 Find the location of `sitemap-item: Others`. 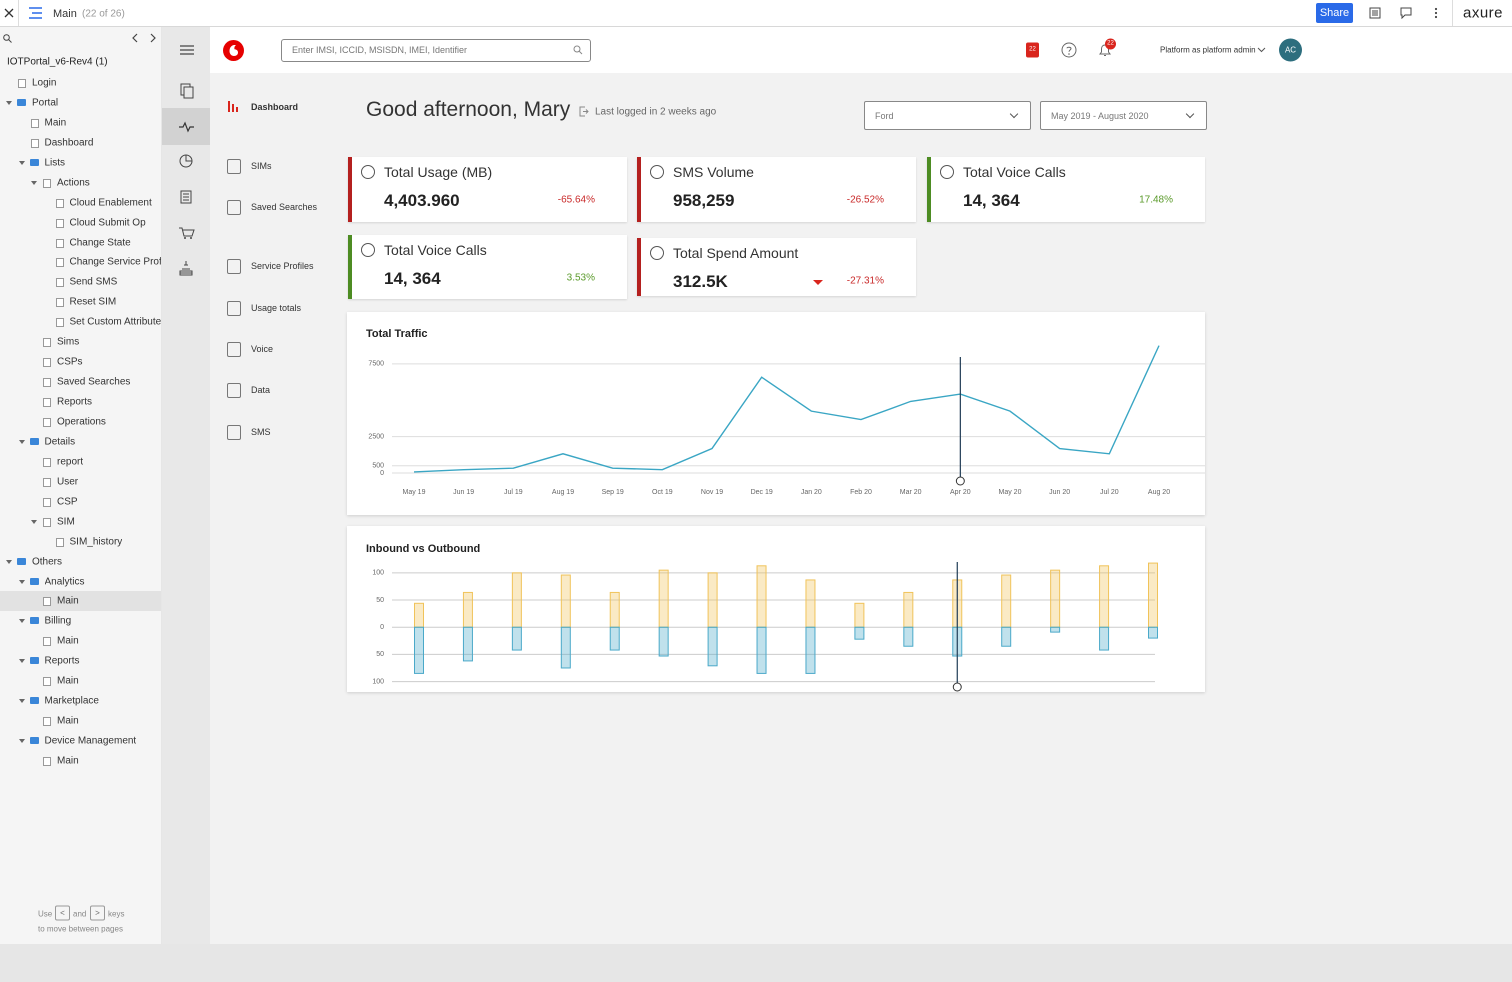

sitemap-item: Others is located at coordinates (47, 562).